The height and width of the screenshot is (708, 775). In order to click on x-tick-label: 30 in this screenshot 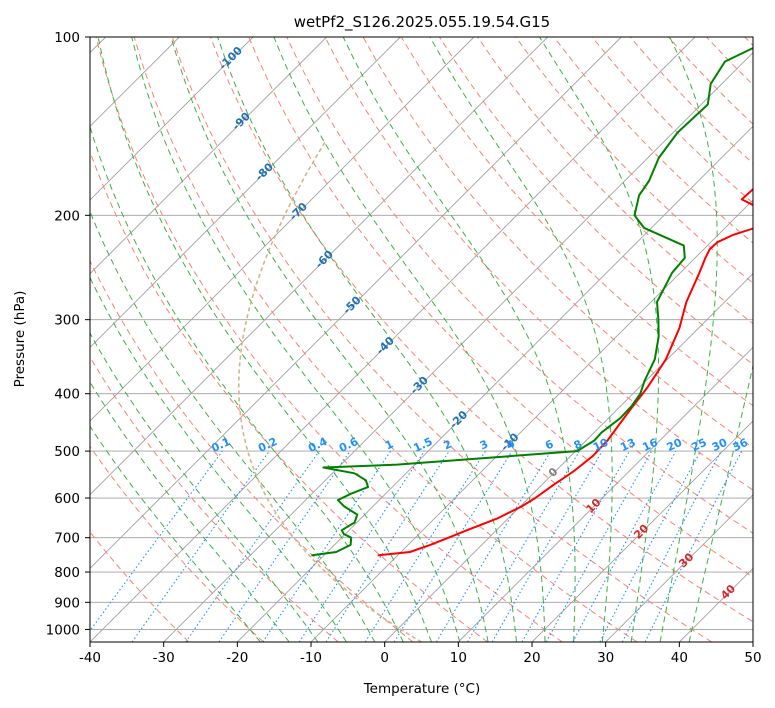, I will do `click(605, 658)`.